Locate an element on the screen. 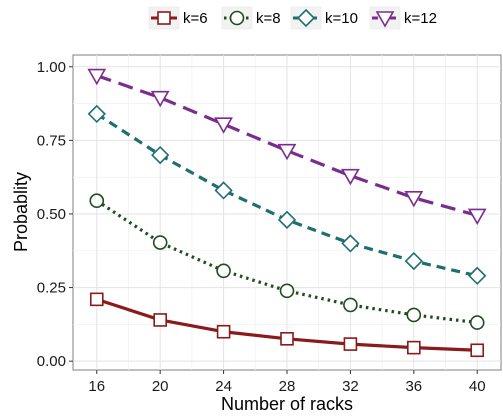  legend-item: k=8 is located at coordinates (251, 18).